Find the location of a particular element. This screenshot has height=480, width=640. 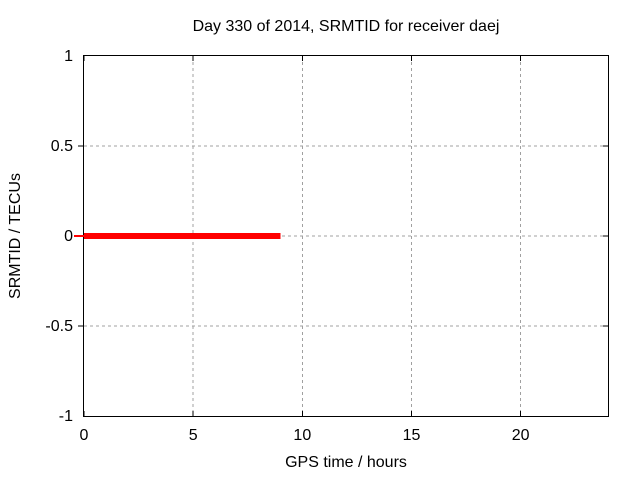

x-tick-label: 15 is located at coordinates (412, 435).